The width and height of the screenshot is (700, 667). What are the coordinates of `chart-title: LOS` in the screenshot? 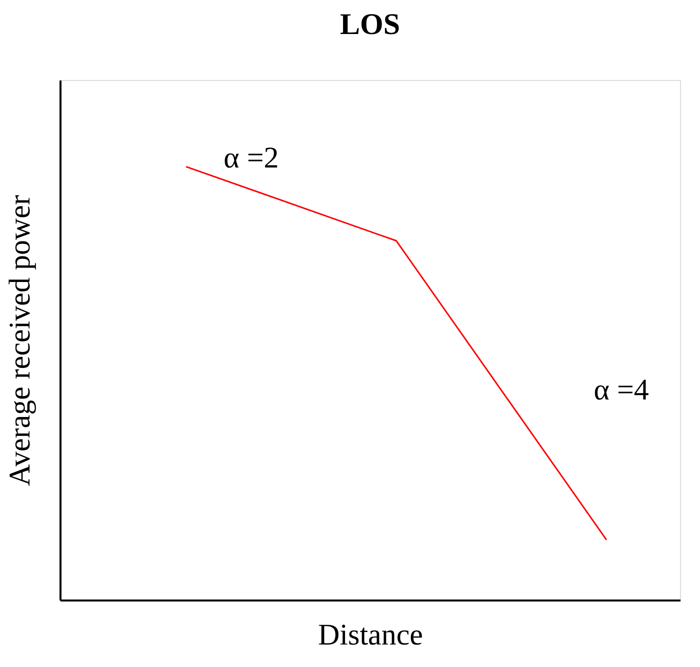 It's located at (370, 24).